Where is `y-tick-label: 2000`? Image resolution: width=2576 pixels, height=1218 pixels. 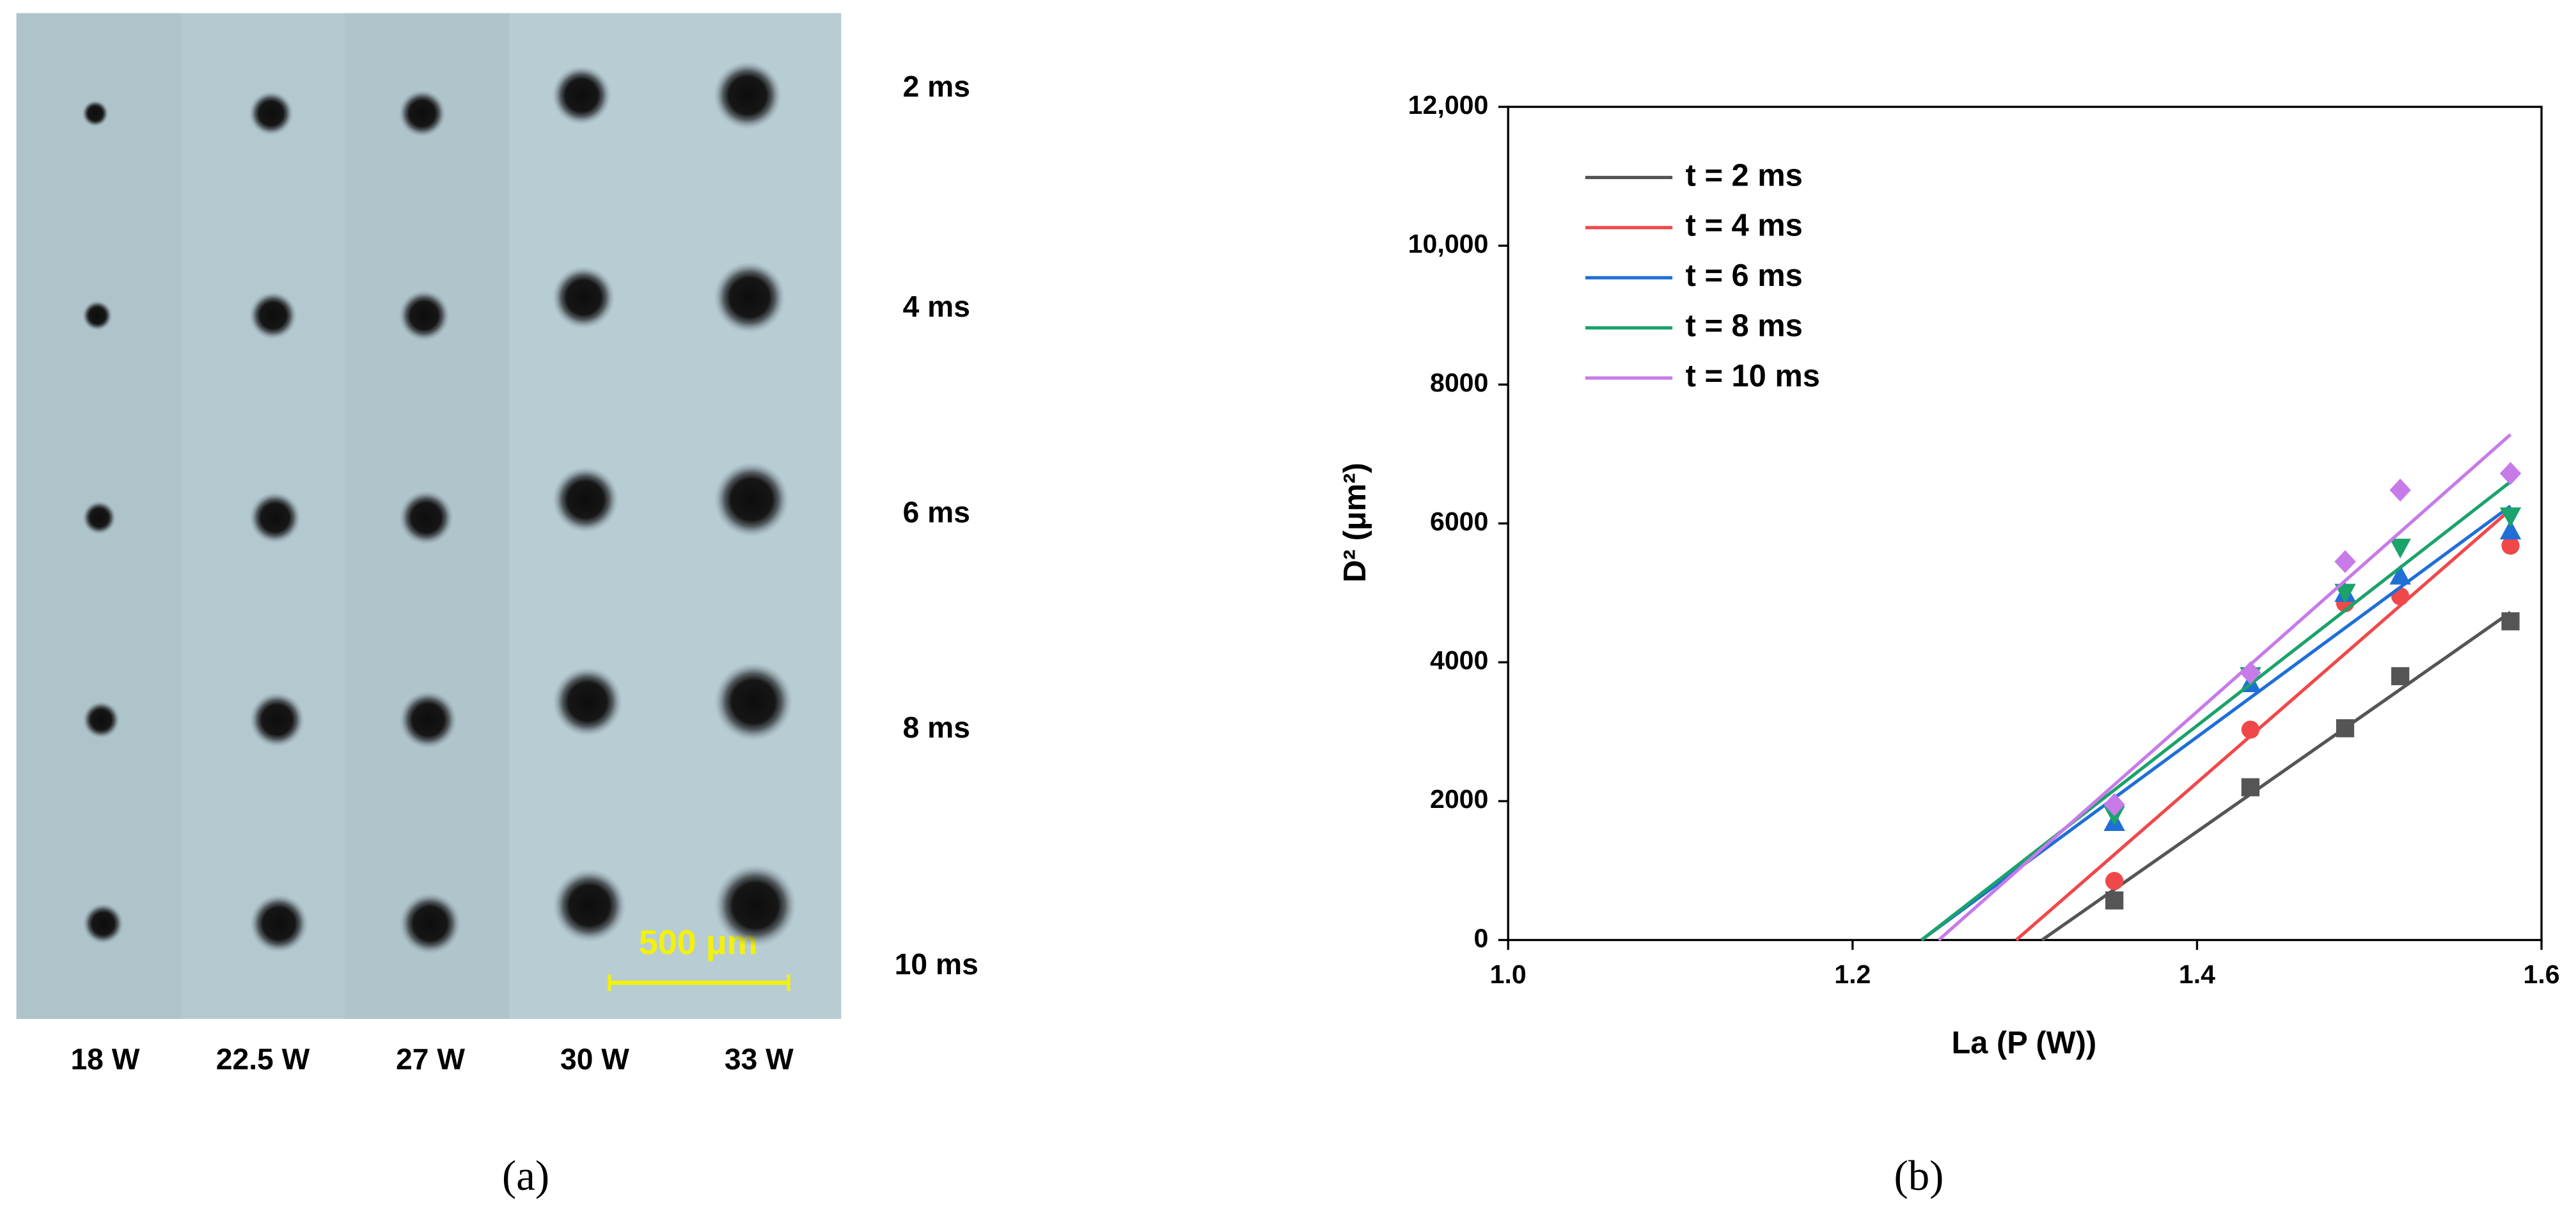
y-tick-label: 2000 is located at coordinates (1459, 799).